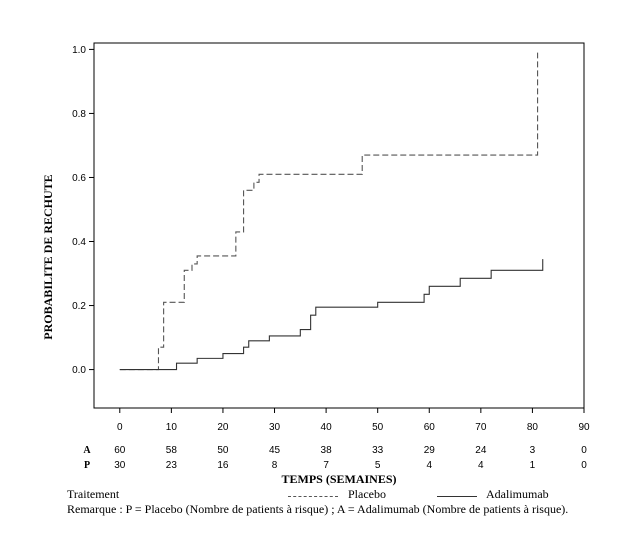 This screenshot has height=538, width=618. I want to click on x-tick-label: 90, so click(584, 427).